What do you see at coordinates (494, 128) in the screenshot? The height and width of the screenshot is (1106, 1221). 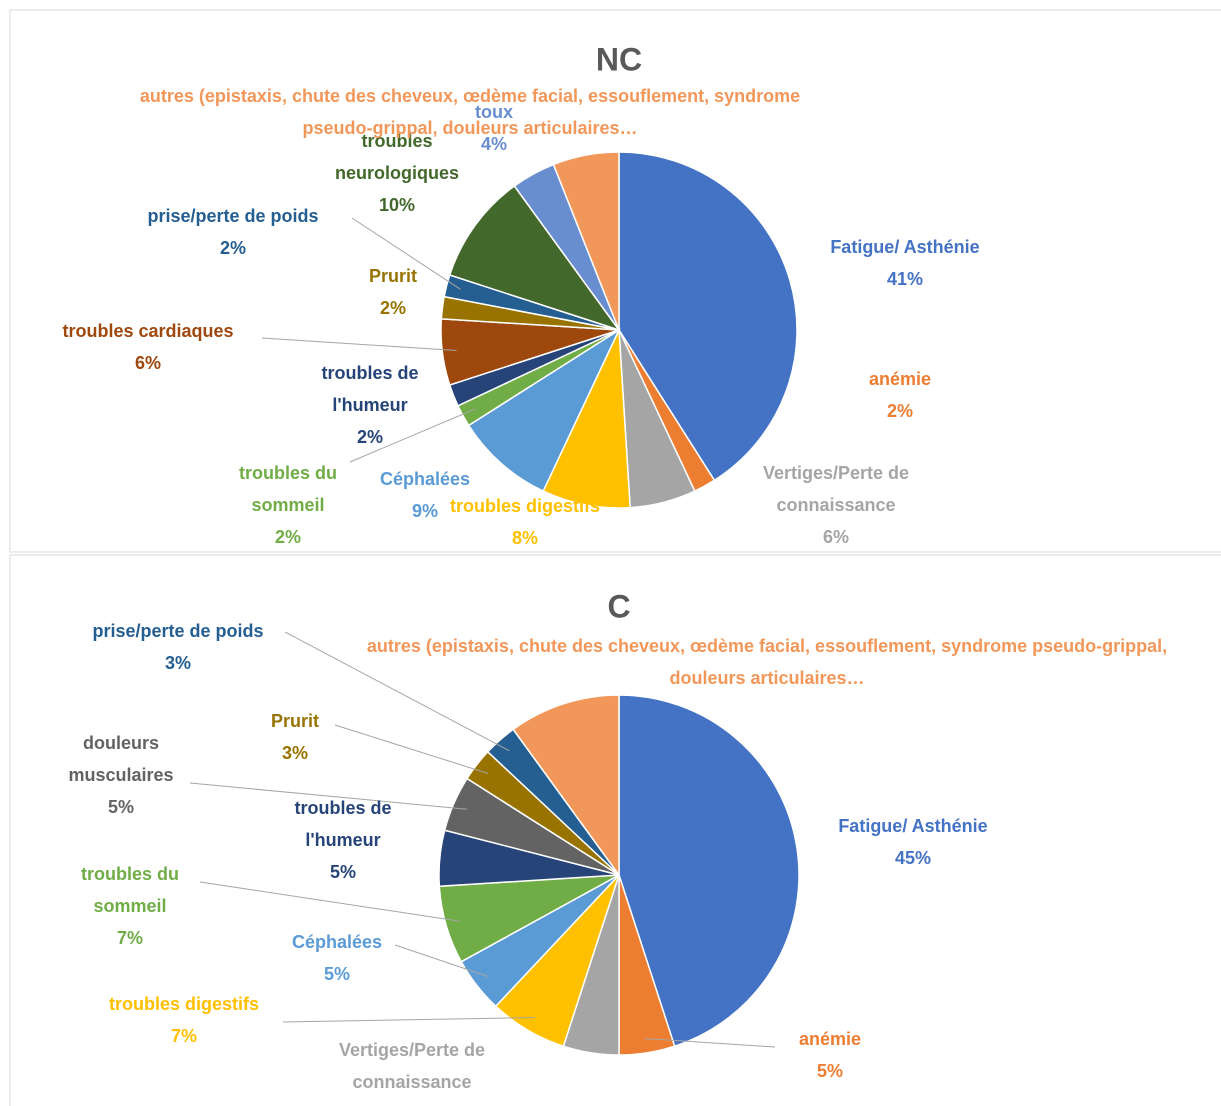 I see `data-label: toux 4%` at bounding box center [494, 128].